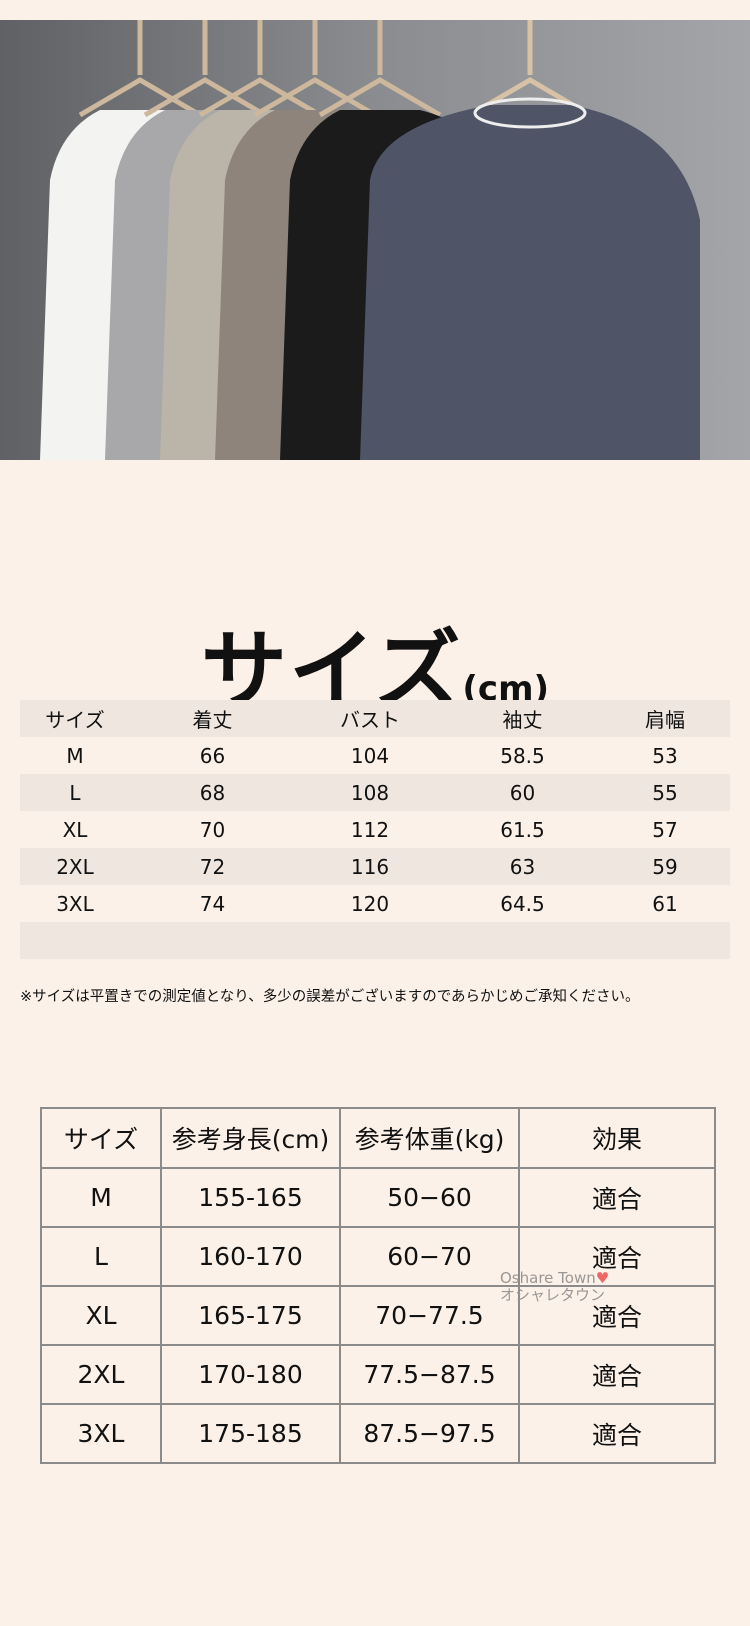 The height and width of the screenshot is (1626, 750). What do you see at coordinates (665, 755) in the screenshot?
I see `table-cell: 53` at bounding box center [665, 755].